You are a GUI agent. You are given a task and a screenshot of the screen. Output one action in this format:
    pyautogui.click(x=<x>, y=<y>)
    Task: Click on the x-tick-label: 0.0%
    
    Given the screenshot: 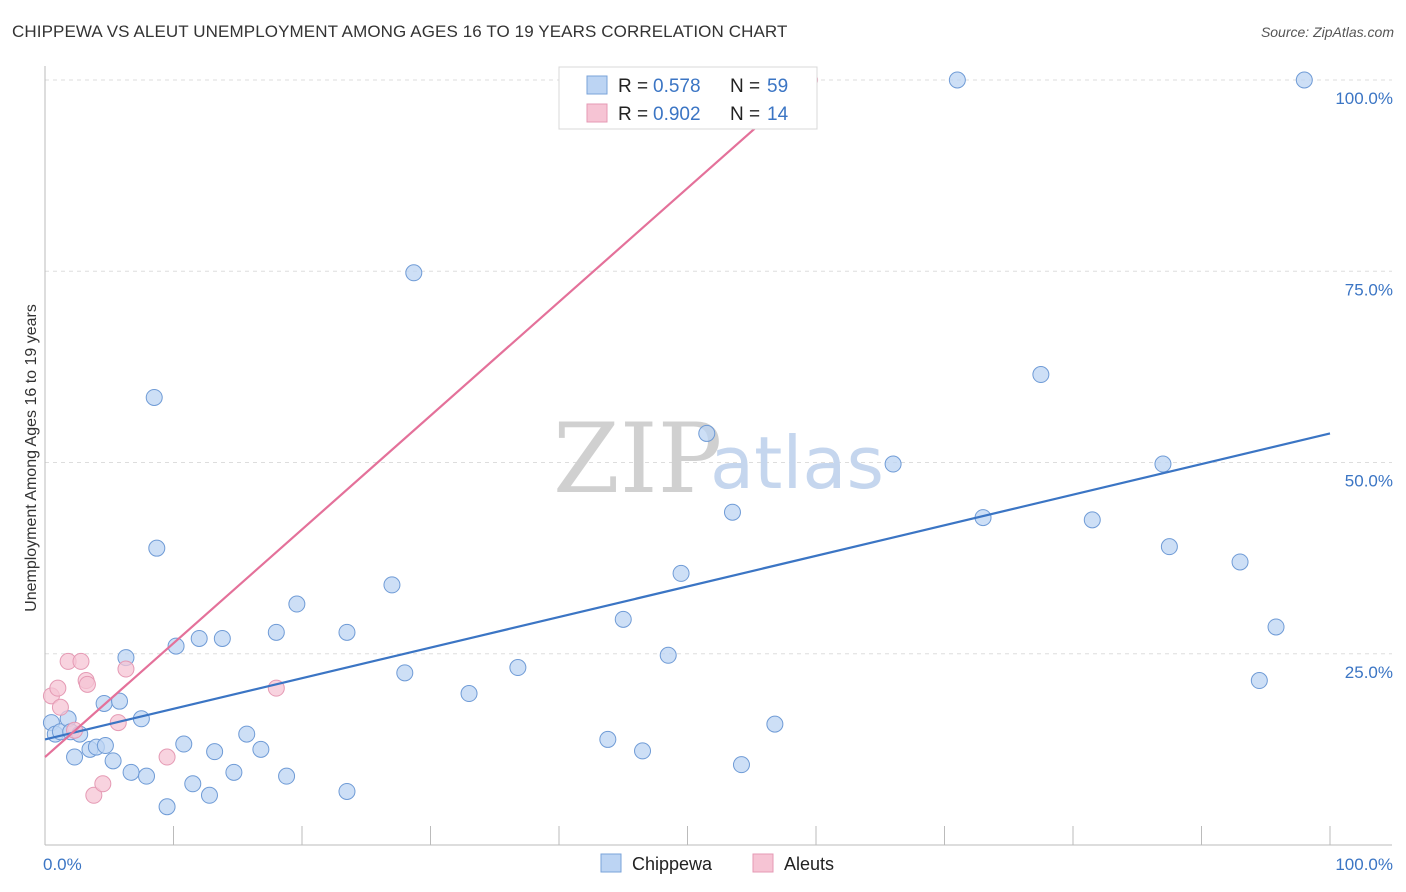 What is the action you would take?
    pyautogui.click(x=62, y=864)
    